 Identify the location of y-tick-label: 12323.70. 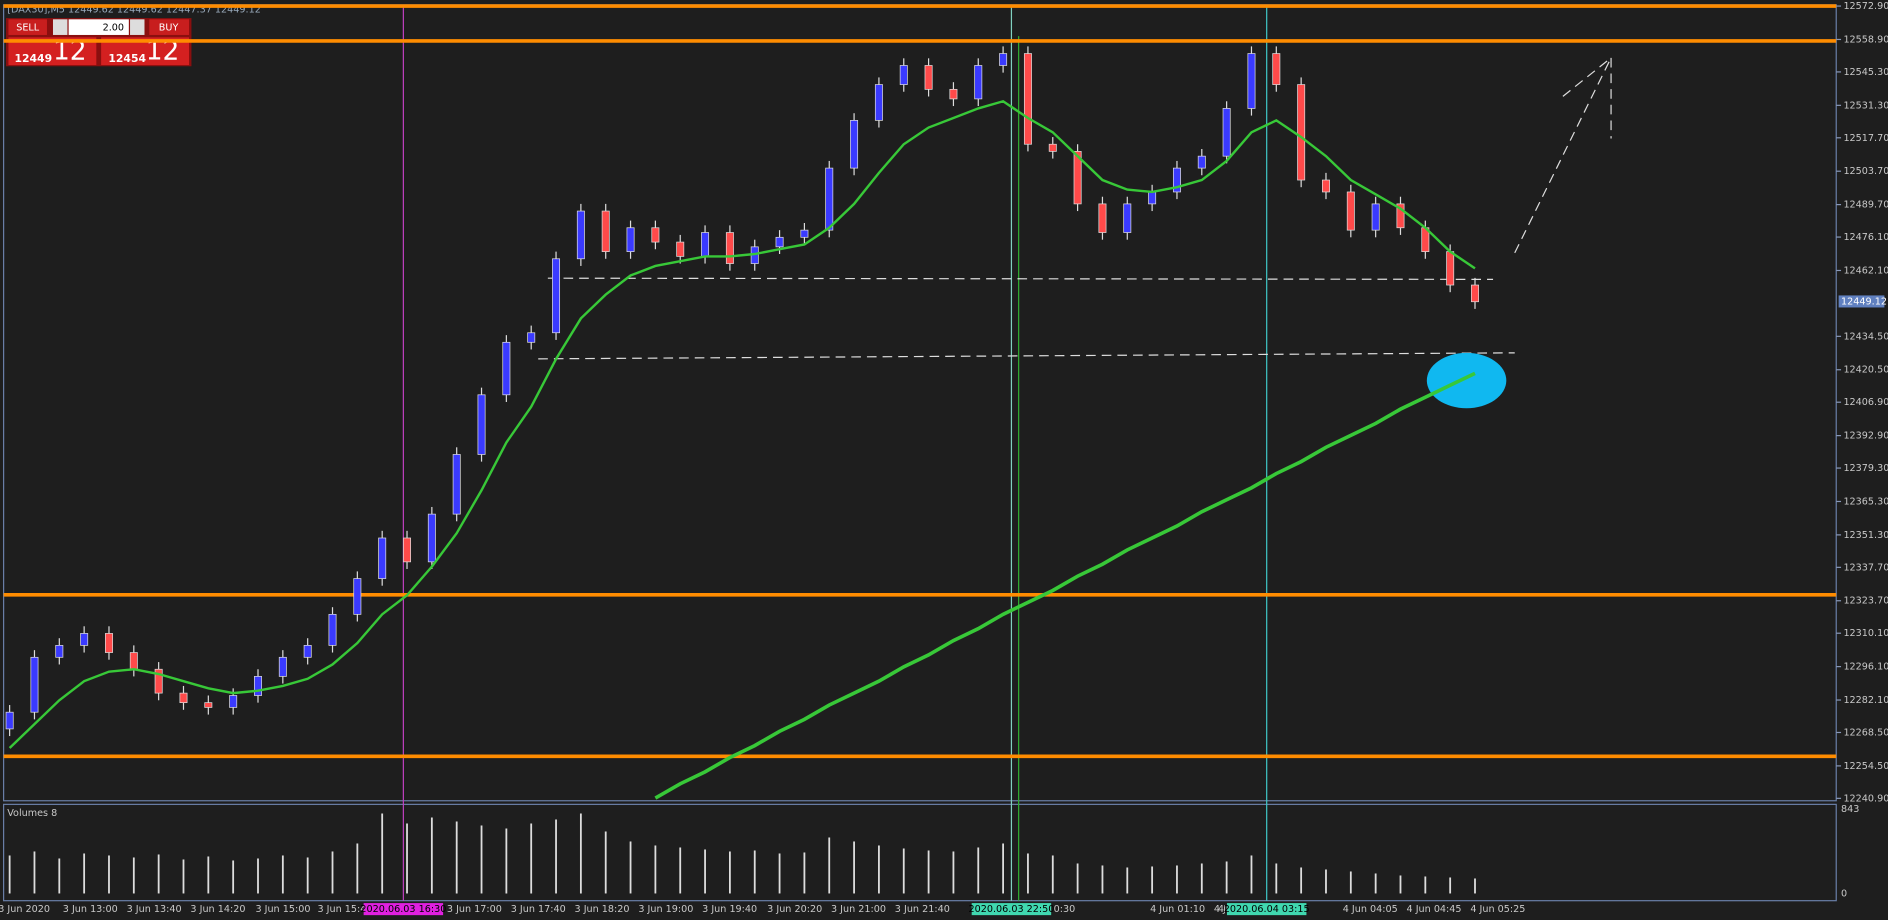
(1865, 601).